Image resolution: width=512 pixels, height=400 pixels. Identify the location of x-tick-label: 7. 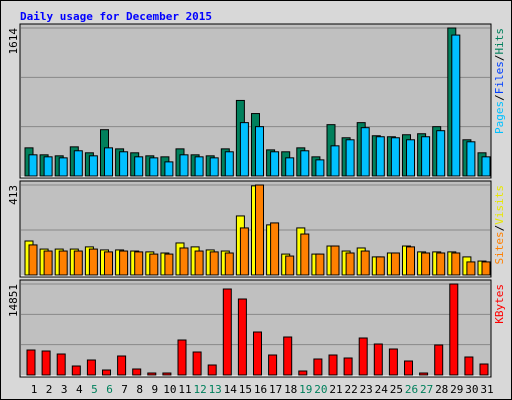
(124, 389).